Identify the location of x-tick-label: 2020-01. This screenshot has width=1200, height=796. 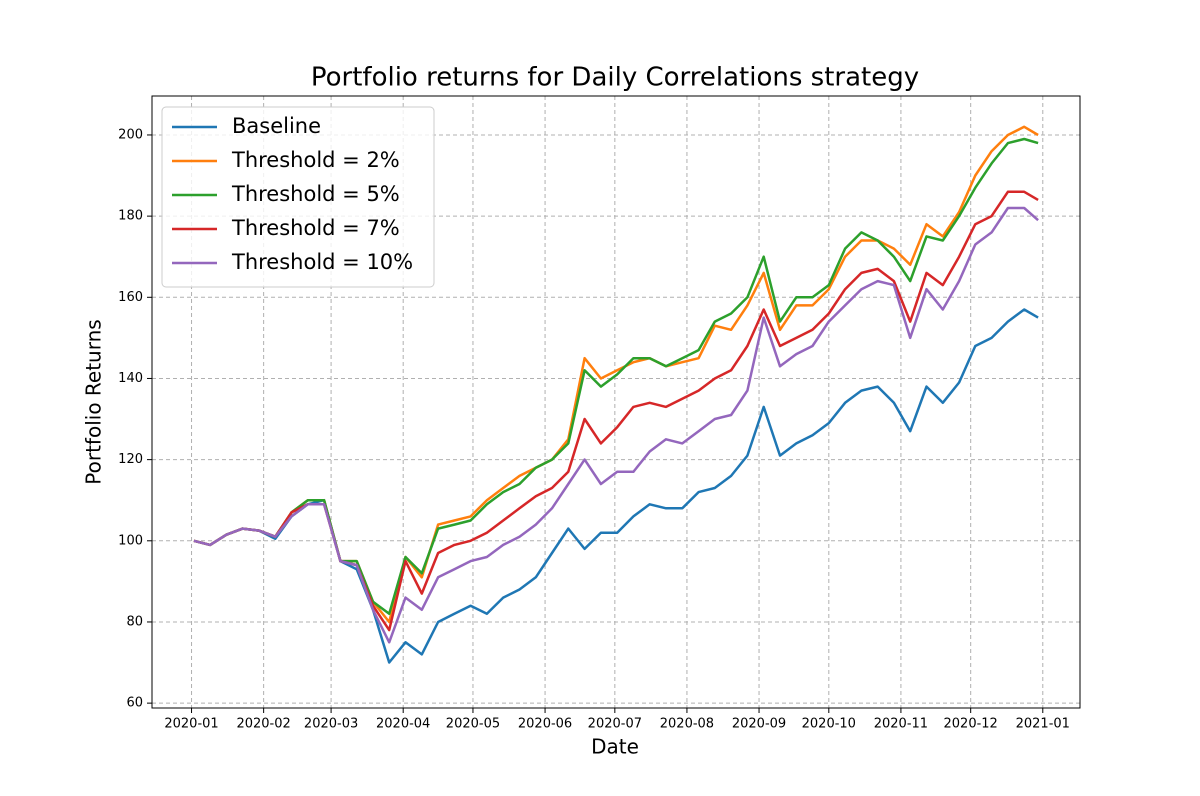
(191, 724).